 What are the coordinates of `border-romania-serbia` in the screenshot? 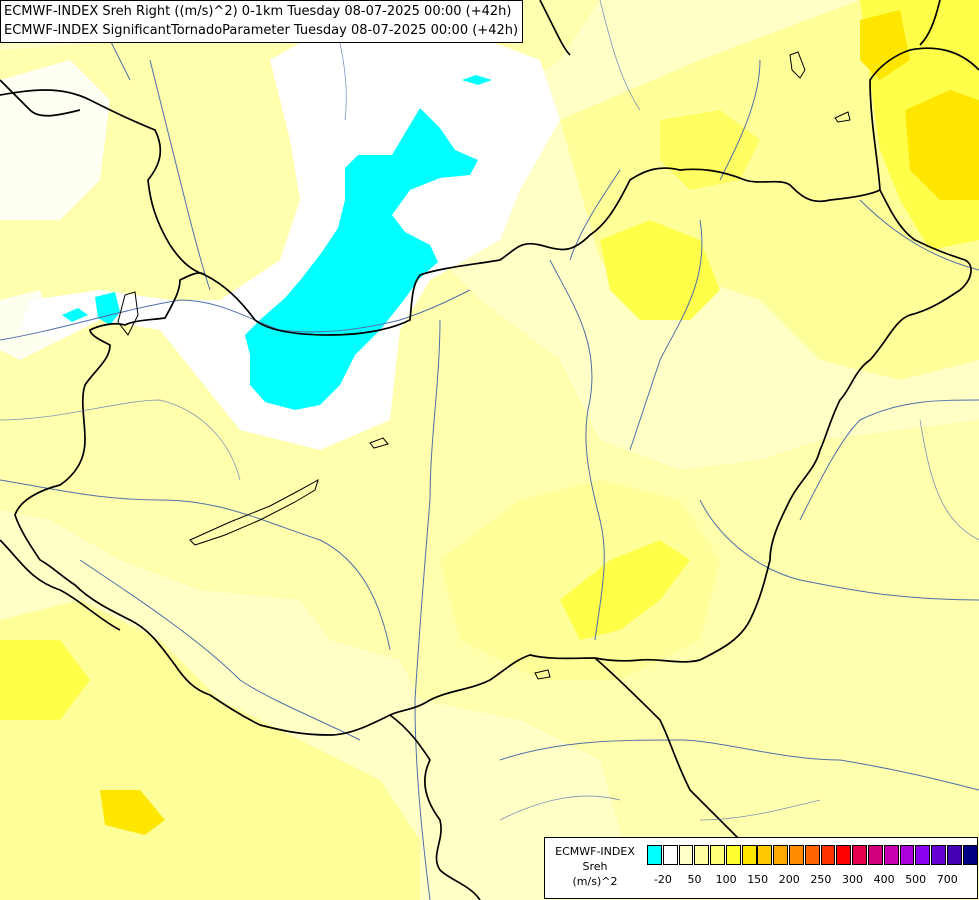 It's located at (672, 754).